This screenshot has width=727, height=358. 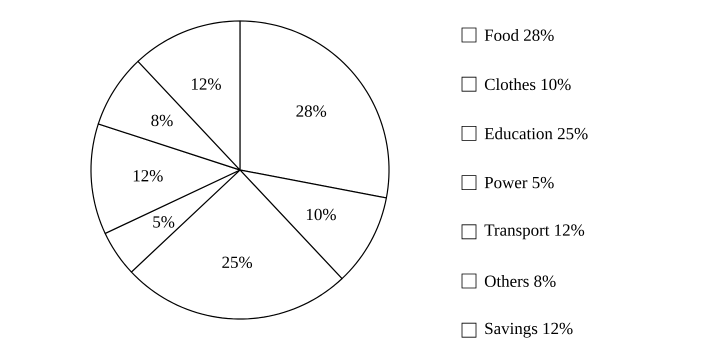 I want to click on data-label: 8%, so click(x=162, y=120).